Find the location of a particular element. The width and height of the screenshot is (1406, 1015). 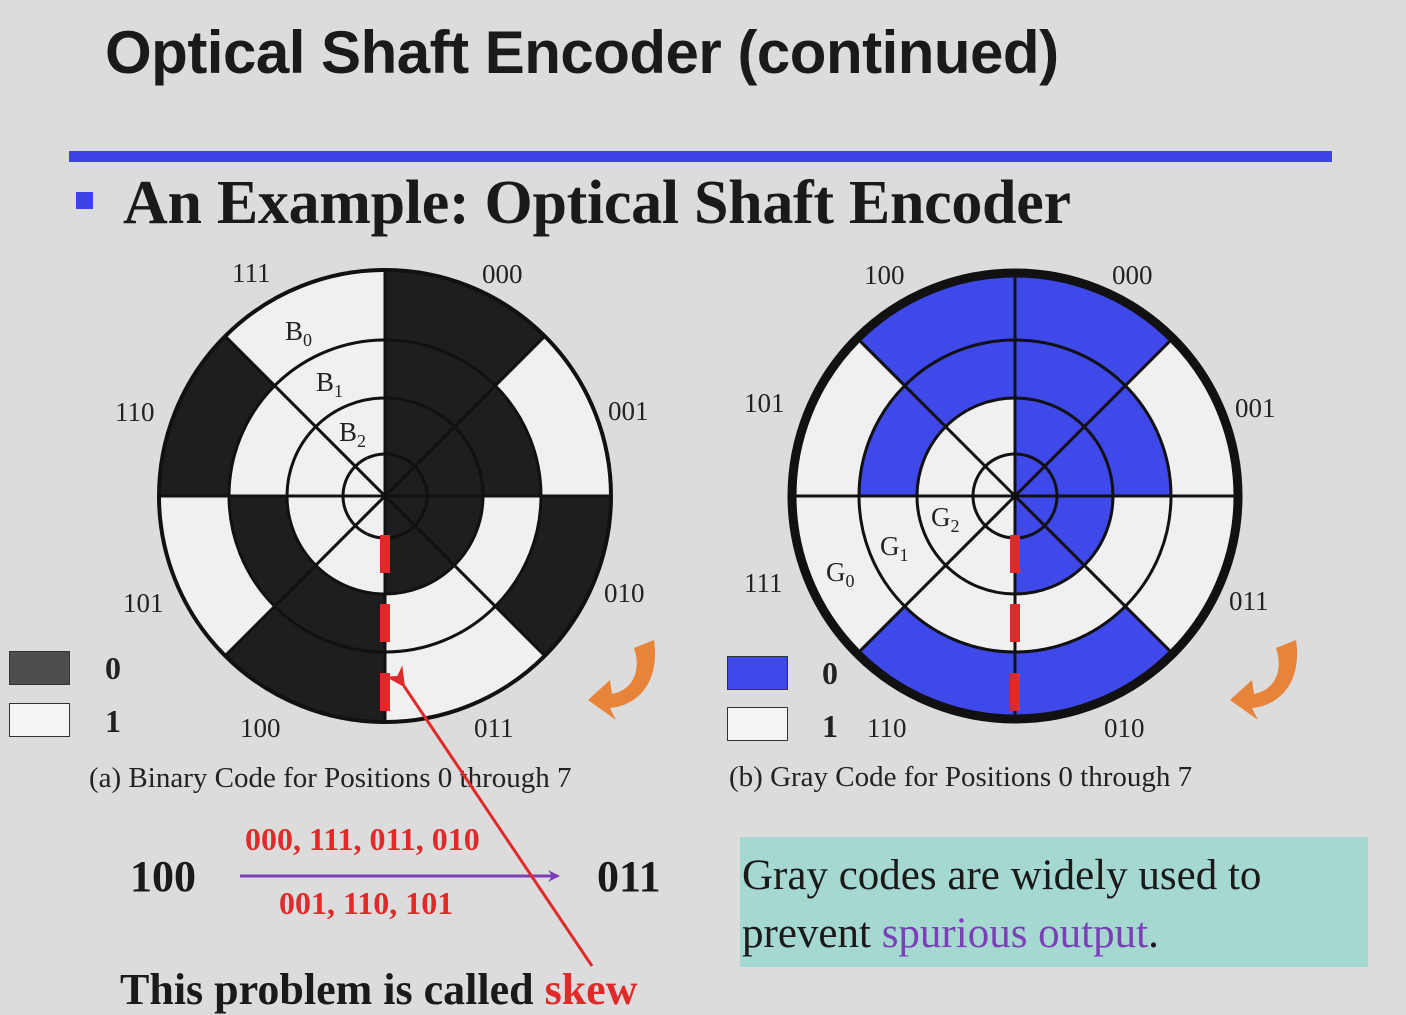

transition-to: 011 is located at coordinates (629, 876).